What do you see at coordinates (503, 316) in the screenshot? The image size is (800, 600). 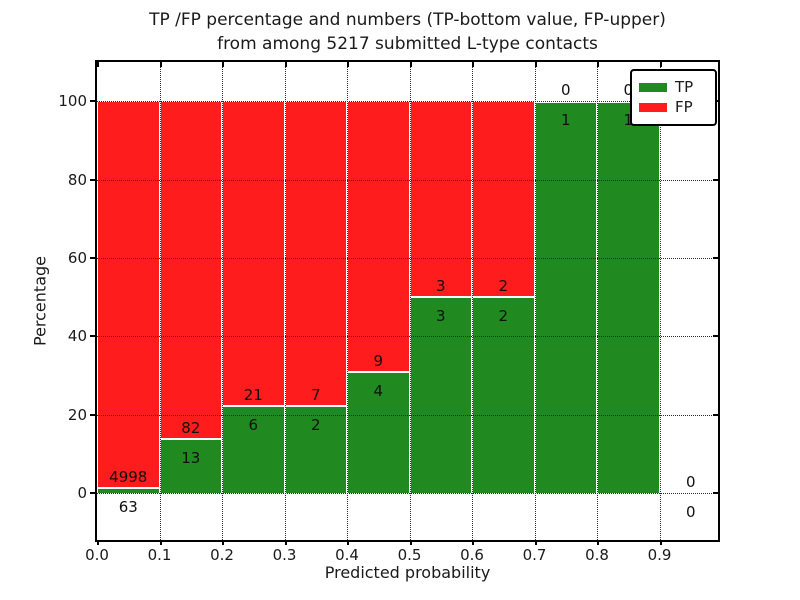 I see `tp-count-label: 2` at bounding box center [503, 316].